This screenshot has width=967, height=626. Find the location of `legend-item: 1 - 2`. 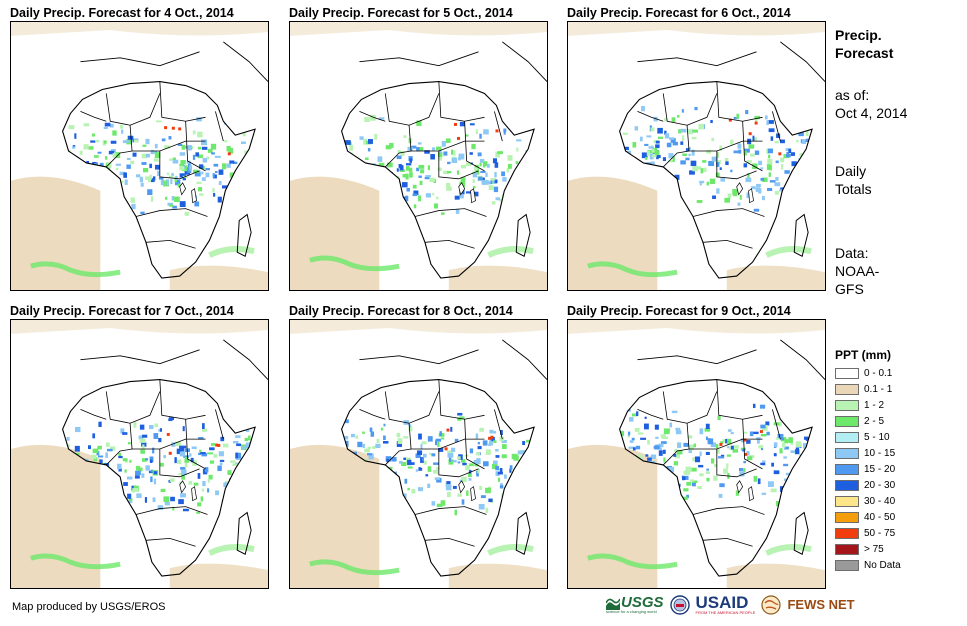

legend-item: 1 - 2 is located at coordinates (859, 405).